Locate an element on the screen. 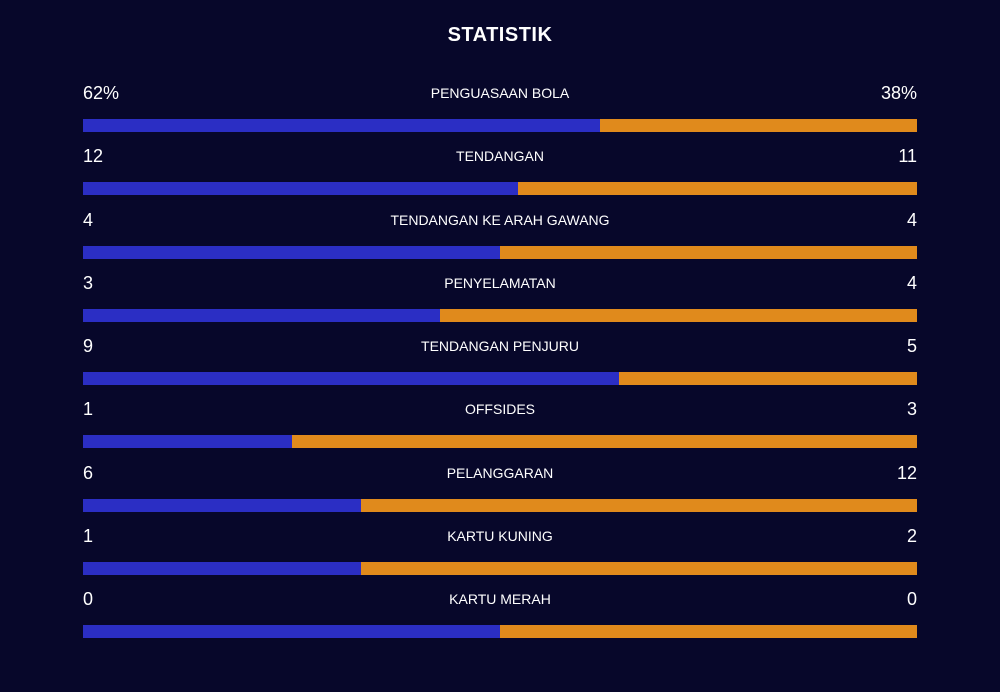  stats-title: STATISTIK is located at coordinates (500, 35).